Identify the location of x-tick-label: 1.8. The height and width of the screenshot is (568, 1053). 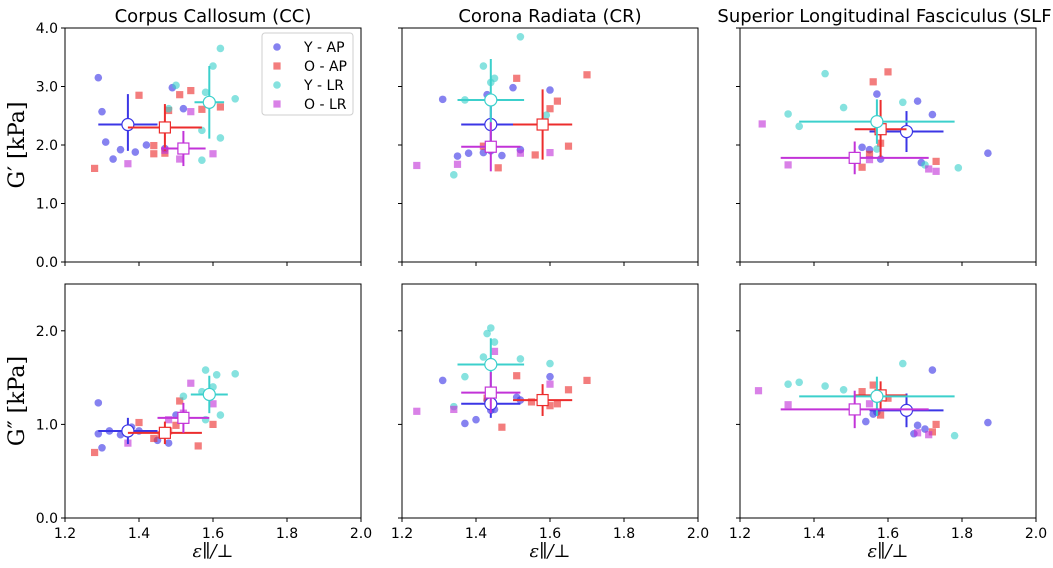
(962, 534).